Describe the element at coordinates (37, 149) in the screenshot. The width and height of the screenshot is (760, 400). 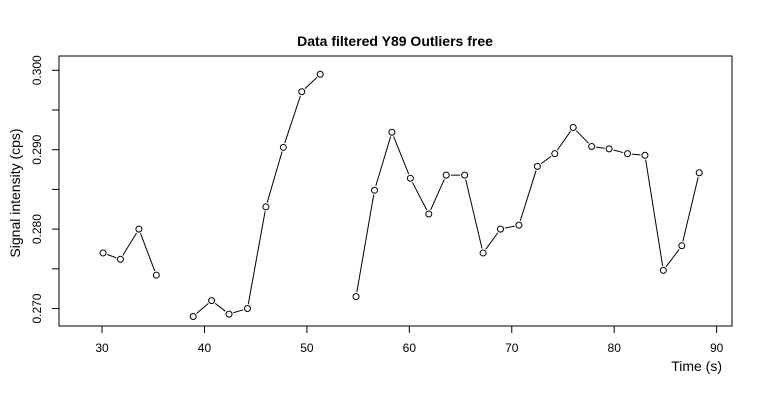
I see `y-tick-label: 0.290` at that location.